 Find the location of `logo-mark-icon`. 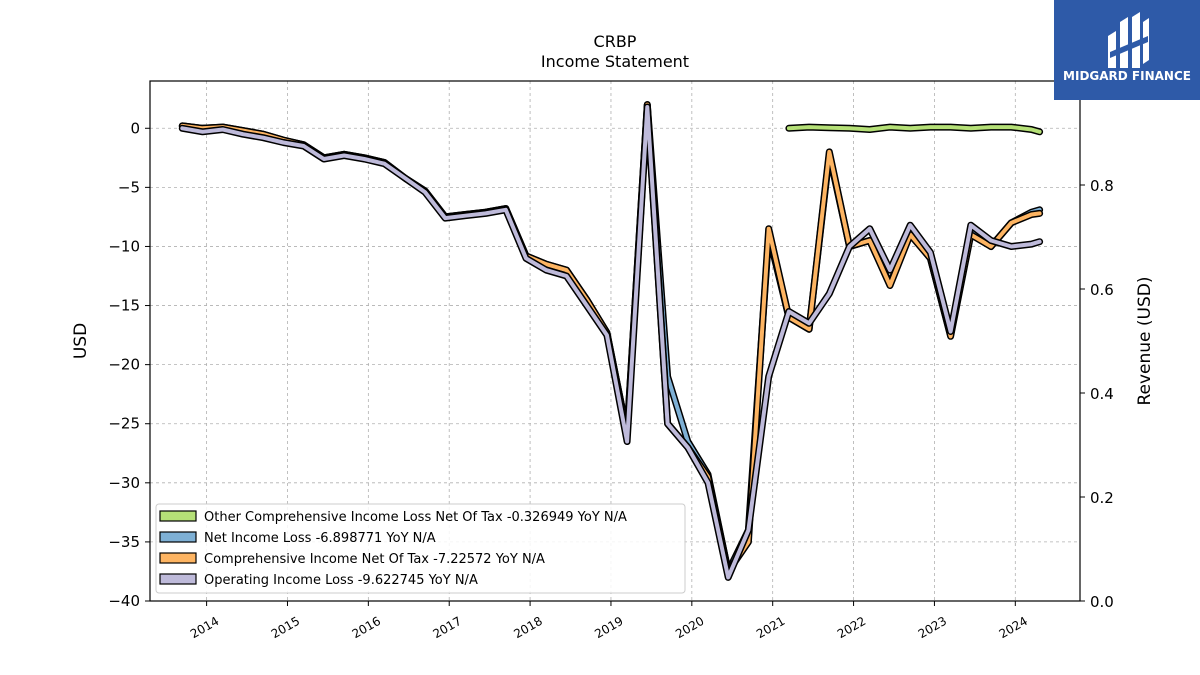

logo-mark-icon is located at coordinates (1128, 40).